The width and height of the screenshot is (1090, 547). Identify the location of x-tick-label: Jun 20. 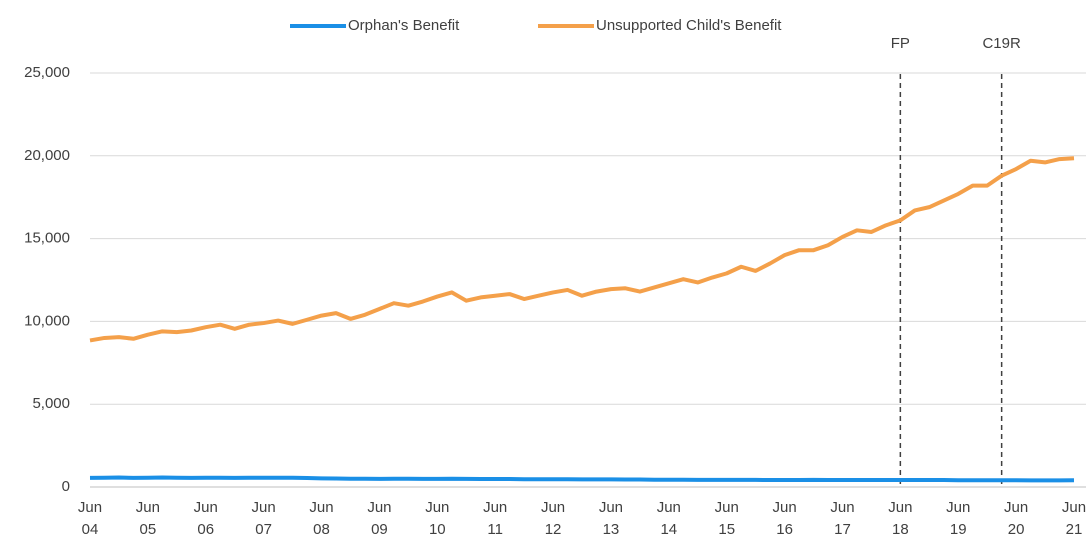
(1016, 518).